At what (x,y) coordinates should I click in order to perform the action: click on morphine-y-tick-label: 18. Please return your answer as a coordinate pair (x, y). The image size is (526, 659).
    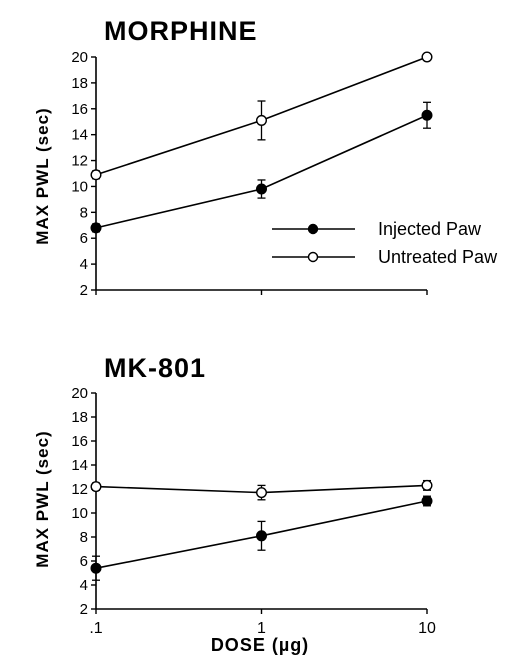
    Looking at the image, I should click on (79, 83).